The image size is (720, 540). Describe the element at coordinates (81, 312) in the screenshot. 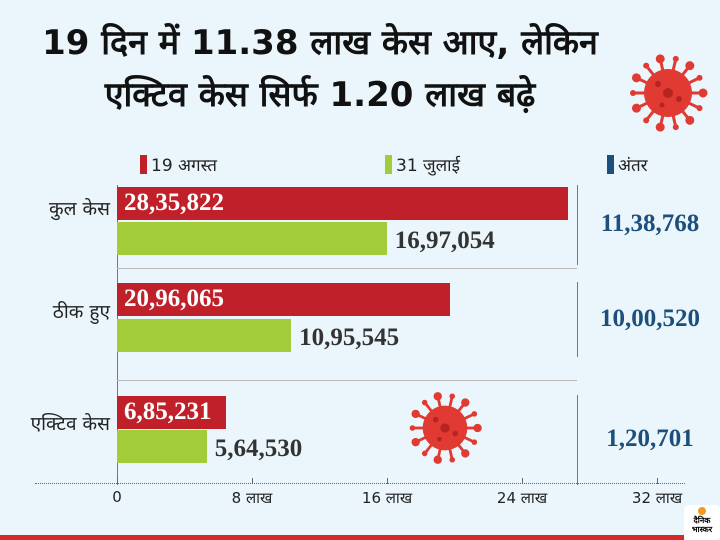

I see `category-label: ठीक हुए` at that location.